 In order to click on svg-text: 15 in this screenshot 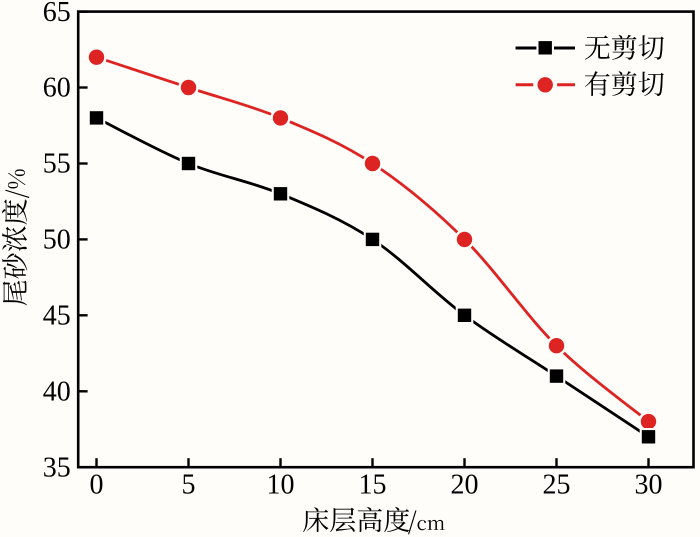, I will do `click(373, 485)`.